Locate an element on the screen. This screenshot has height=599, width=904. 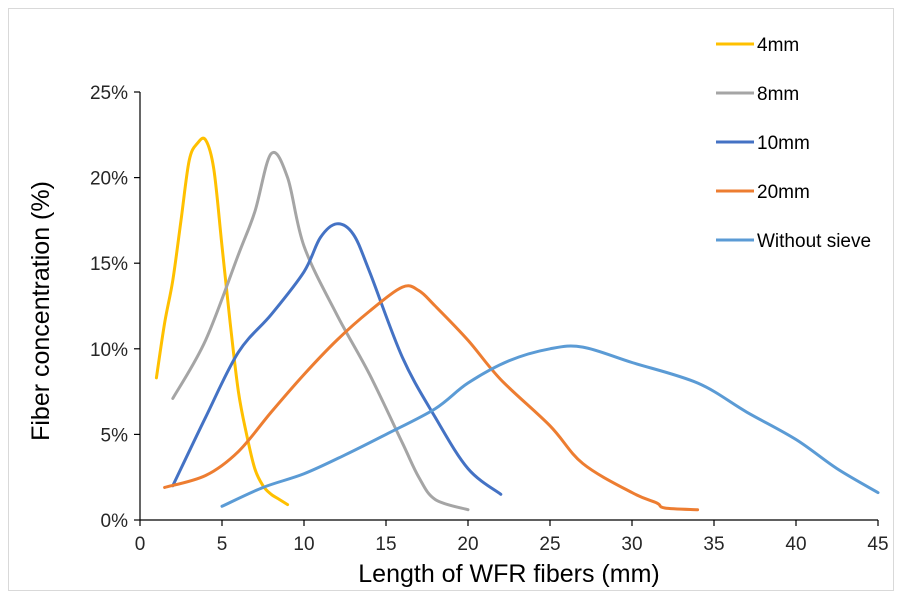
x-tick-label: 25 is located at coordinates (549, 544).